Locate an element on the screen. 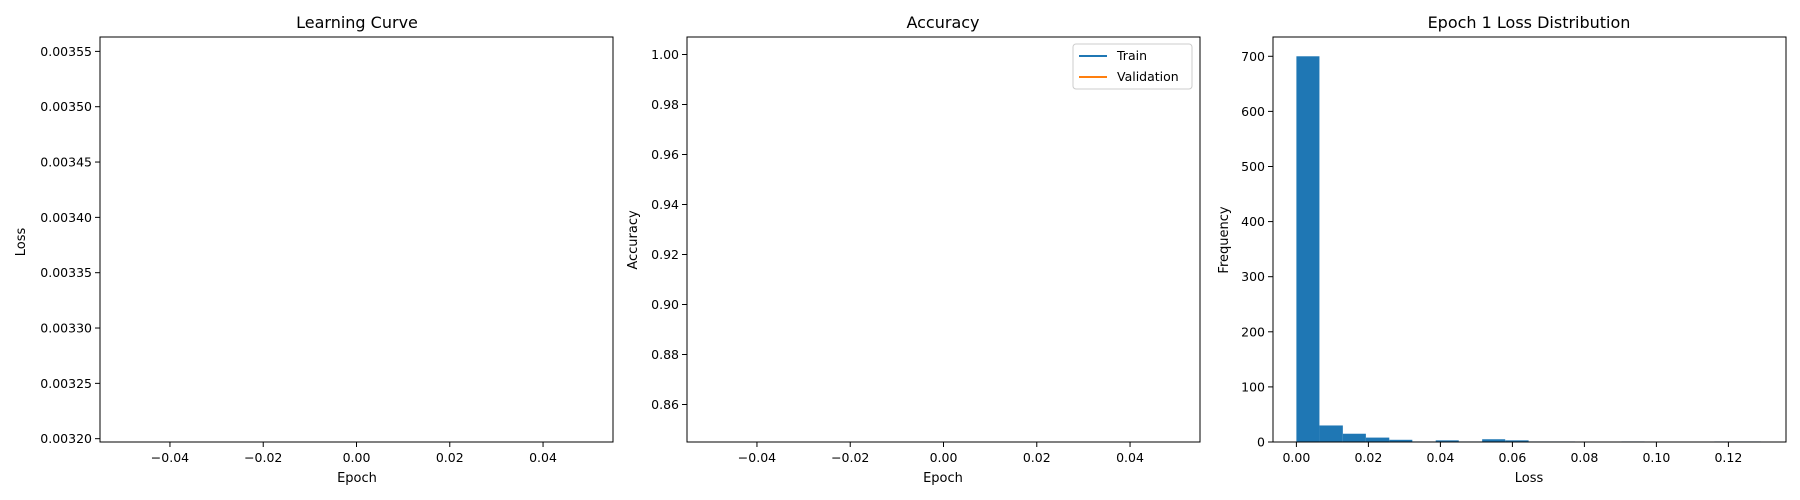  accuracy-xlabel: Epoch is located at coordinates (943, 478).